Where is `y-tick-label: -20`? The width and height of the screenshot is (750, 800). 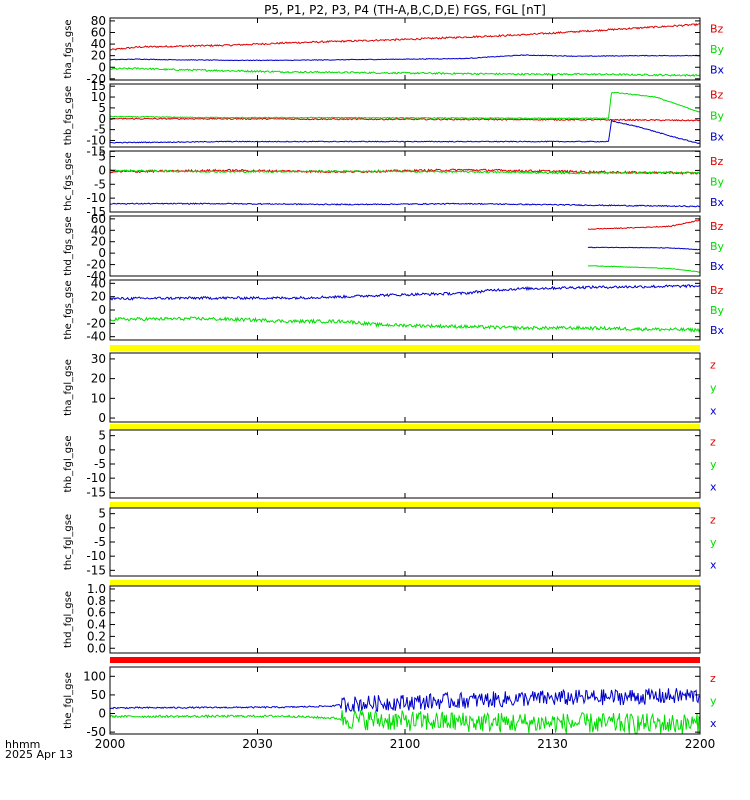
y-tick-label: -20 is located at coordinates (96, 323).